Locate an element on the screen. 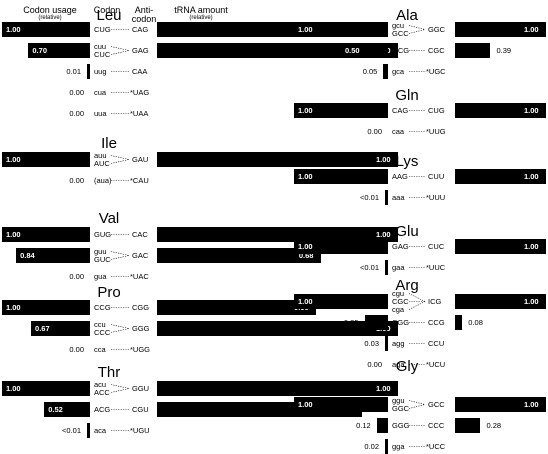  gly-trna-label: 1.00 is located at coordinates (531, 404).